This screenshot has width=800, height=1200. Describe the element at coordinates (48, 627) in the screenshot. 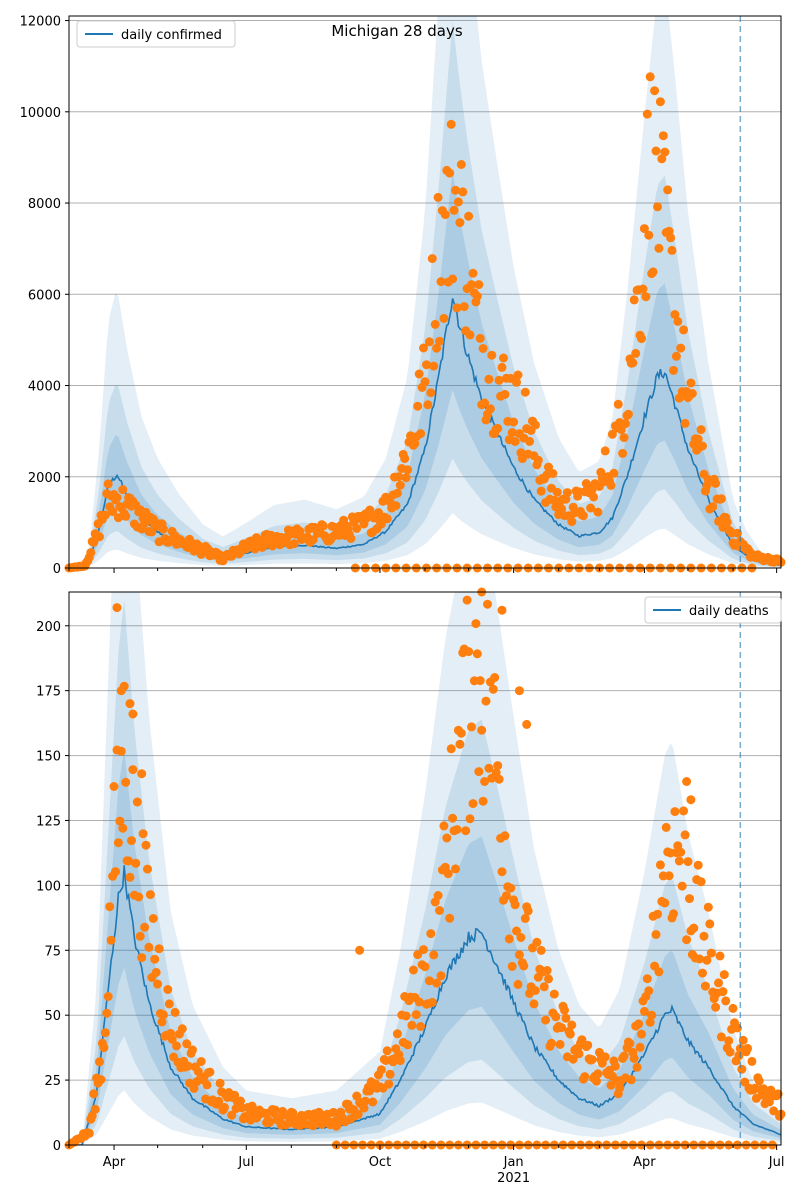

I see `y-tick-label: 200` at that location.